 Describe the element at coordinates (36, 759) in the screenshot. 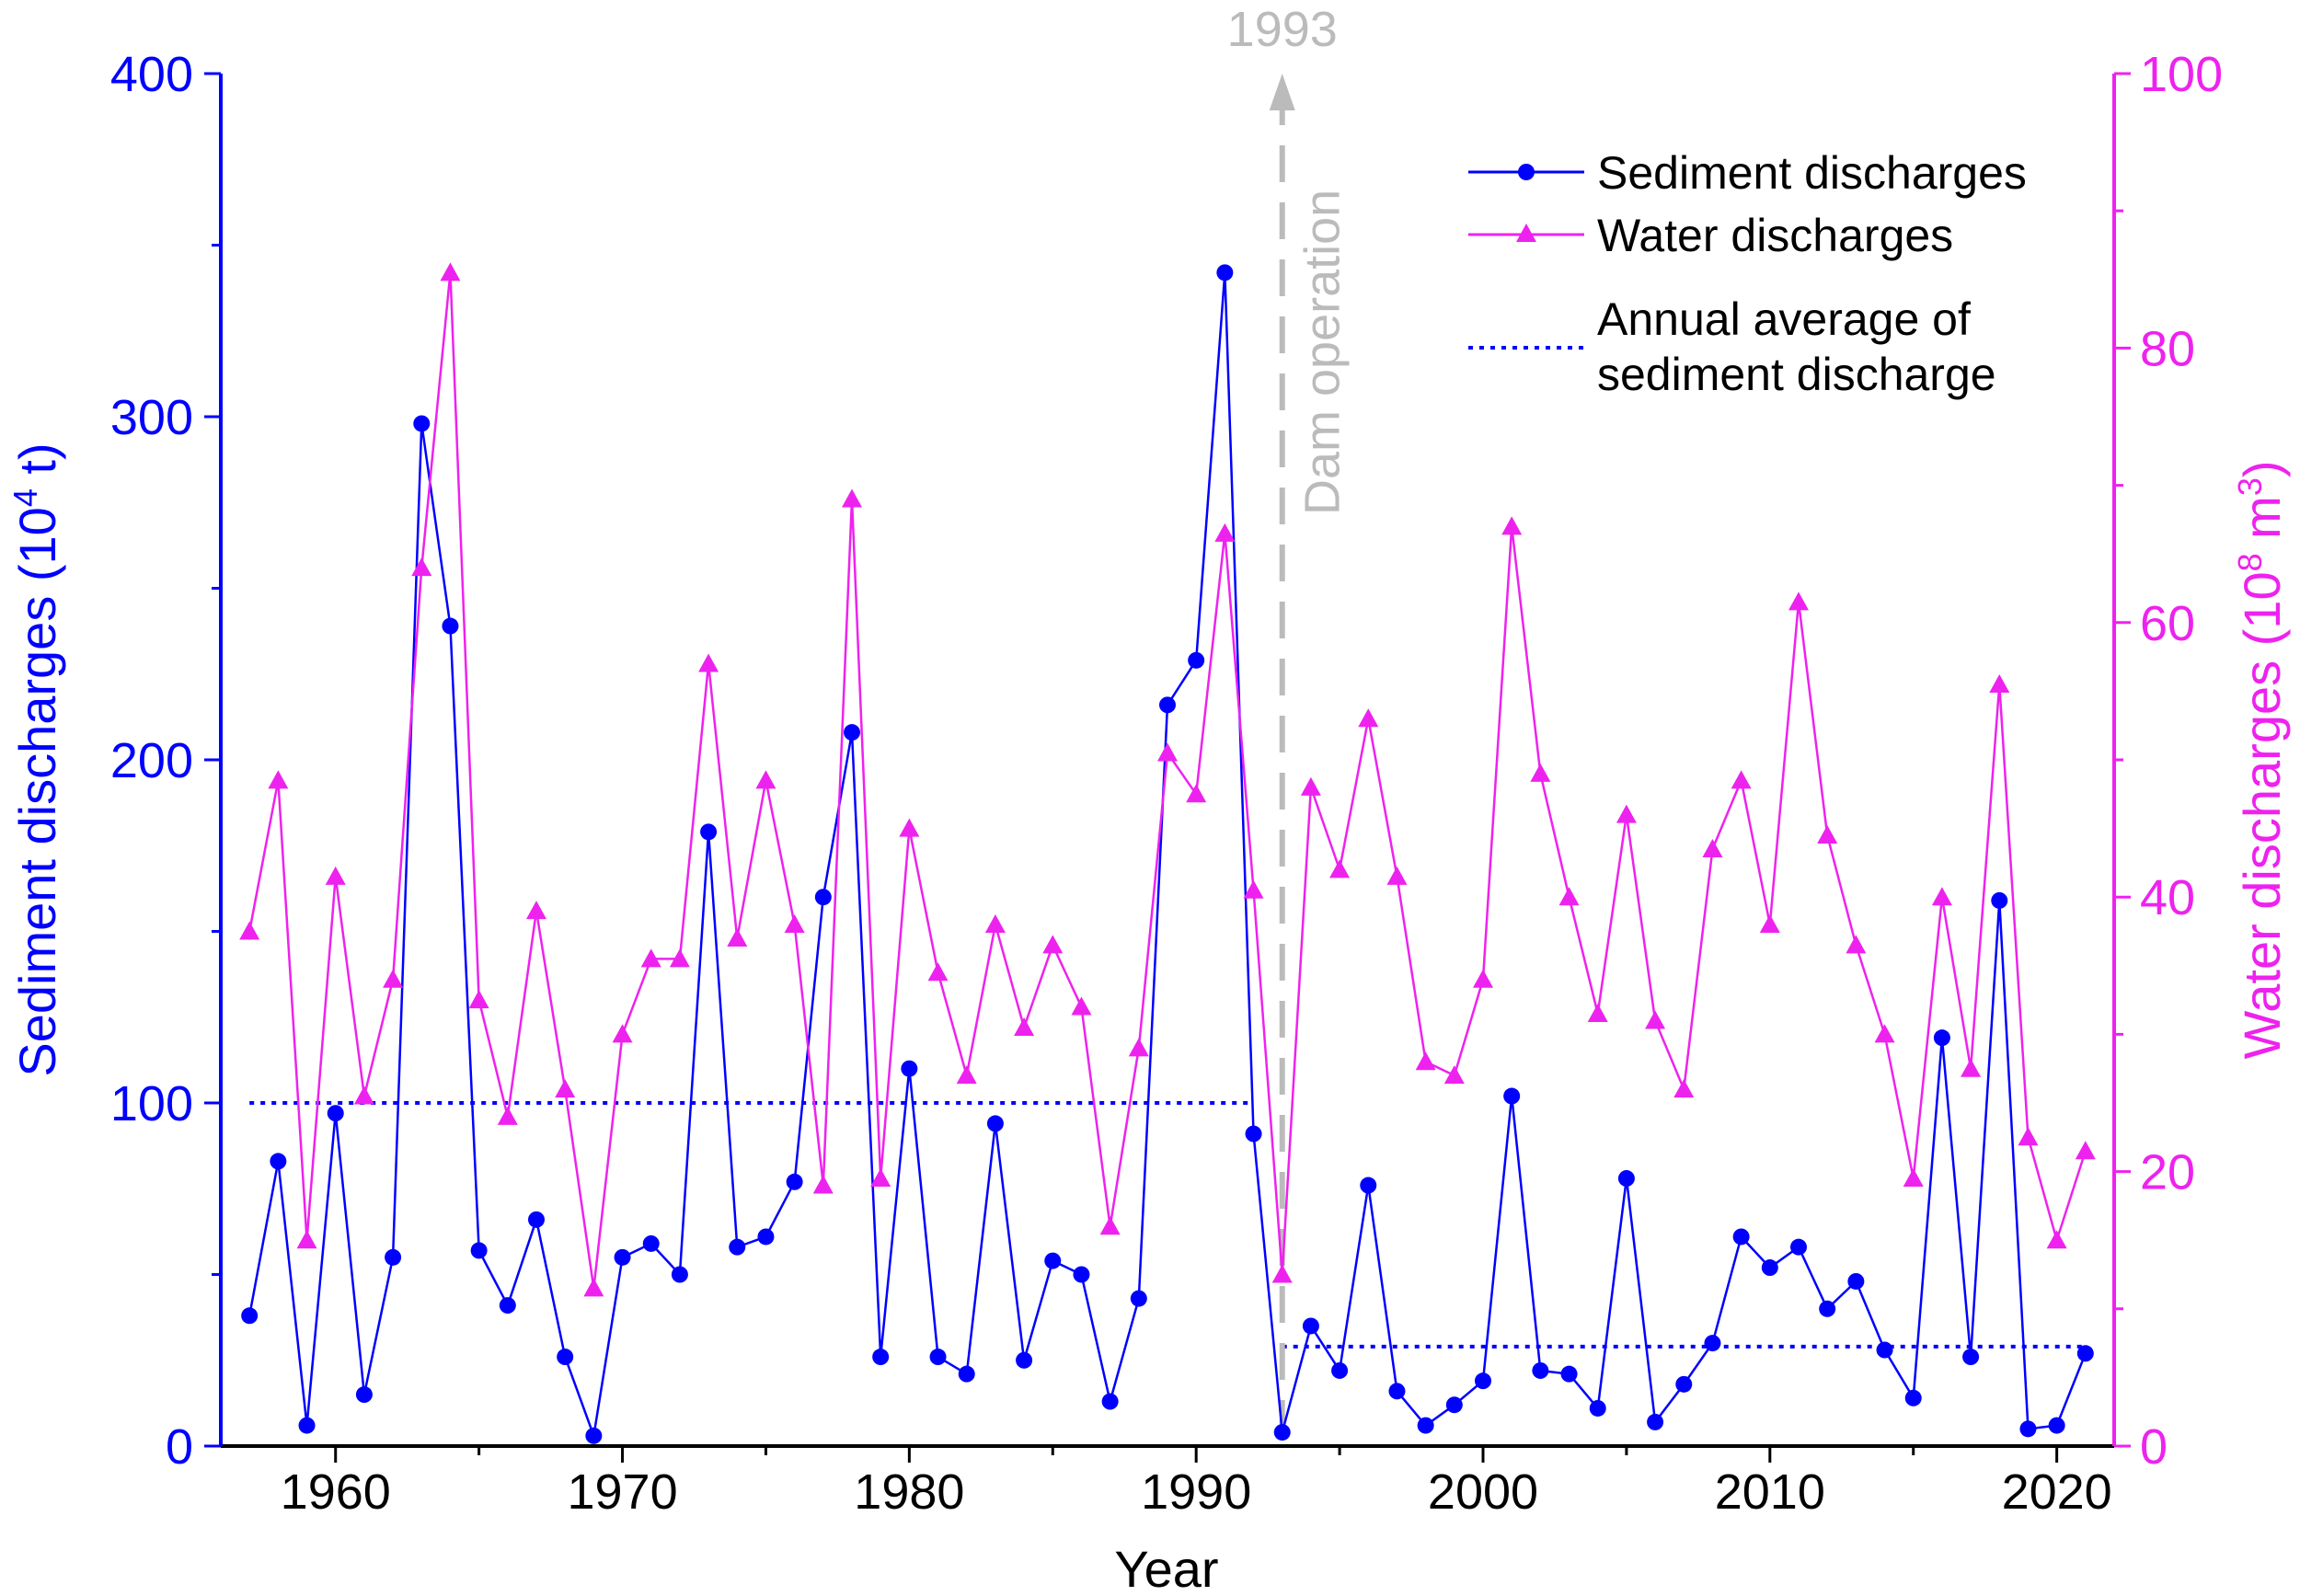

I see `left-axis-title: Sediment discharges (104 t)` at that location.